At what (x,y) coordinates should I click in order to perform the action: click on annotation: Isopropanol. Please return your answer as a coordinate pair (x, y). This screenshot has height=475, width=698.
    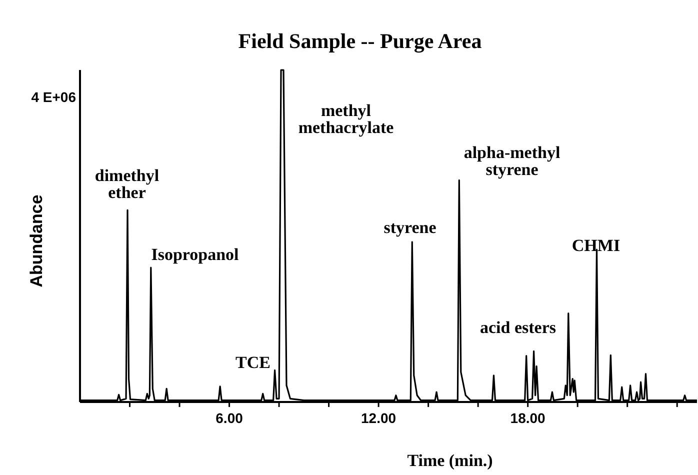
    Looking at the image, I should click on (195, 254).